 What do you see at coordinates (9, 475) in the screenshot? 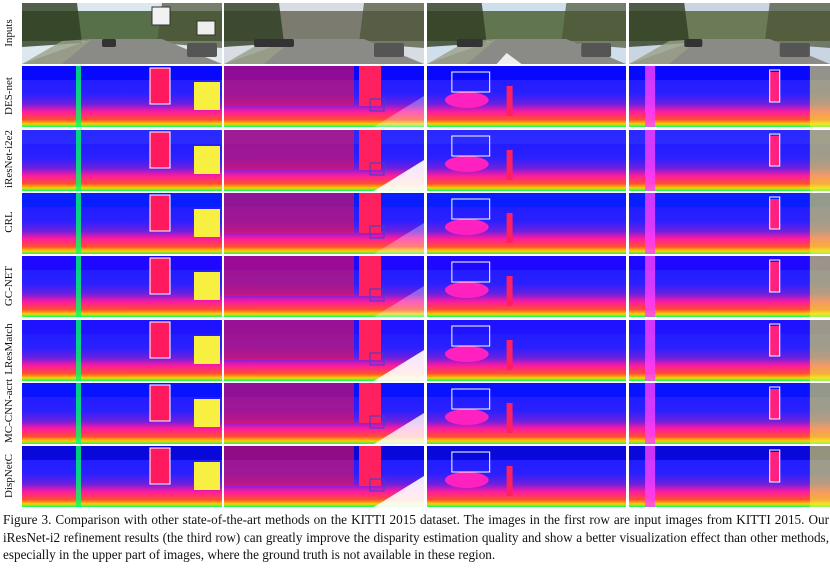
I see `row-label: DispNetC` at bounding box center [9, 475].